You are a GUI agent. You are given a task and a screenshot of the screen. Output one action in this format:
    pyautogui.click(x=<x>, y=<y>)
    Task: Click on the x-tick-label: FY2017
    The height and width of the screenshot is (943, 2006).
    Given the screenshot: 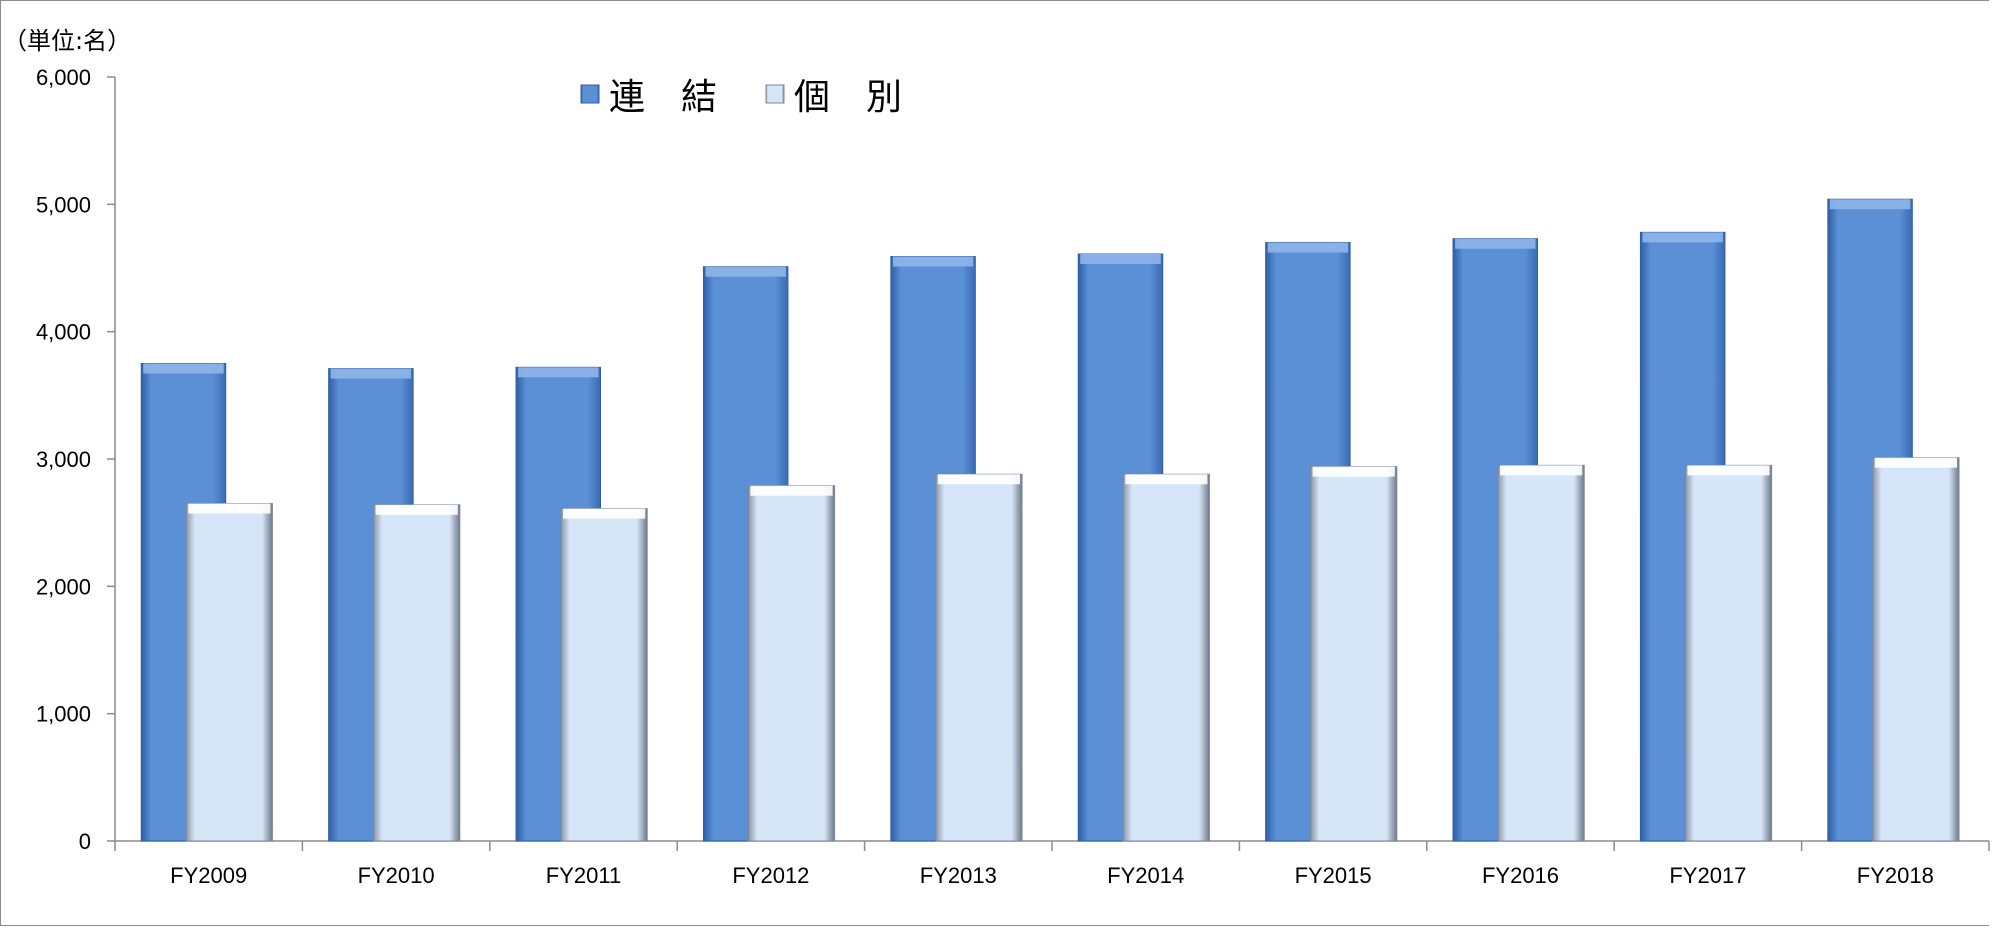 What is the action you would take?
    pyautogui.click(x=1707, y=875)
    